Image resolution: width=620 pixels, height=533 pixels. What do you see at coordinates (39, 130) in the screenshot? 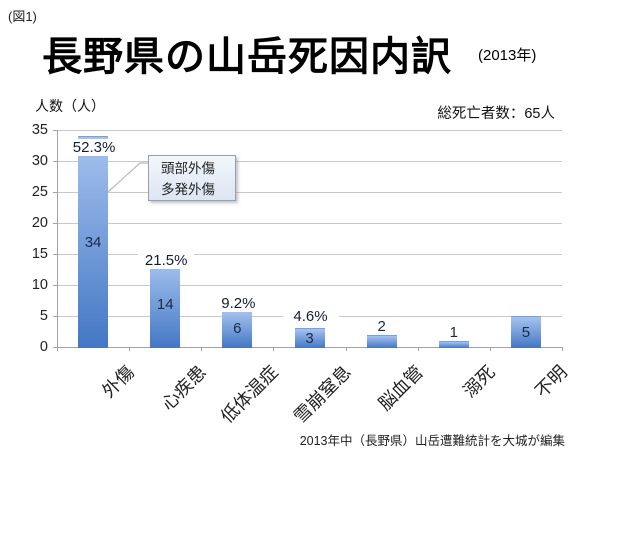
I see `y-tick-label: 35` at bounding box center [39, 130].